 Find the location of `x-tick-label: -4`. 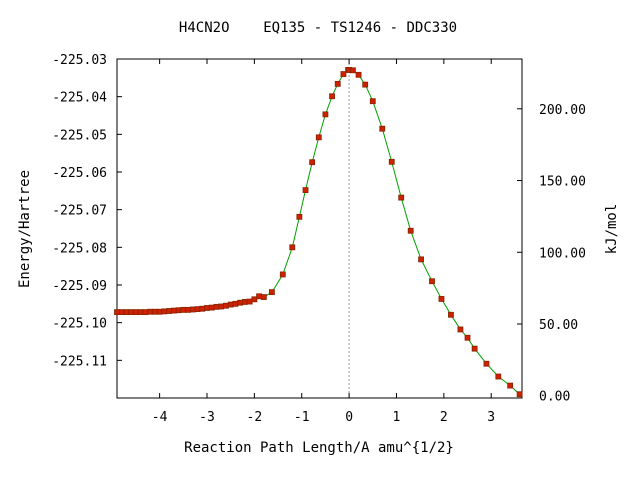

x-tick-label: -4 is located at coordinates (160, 417).